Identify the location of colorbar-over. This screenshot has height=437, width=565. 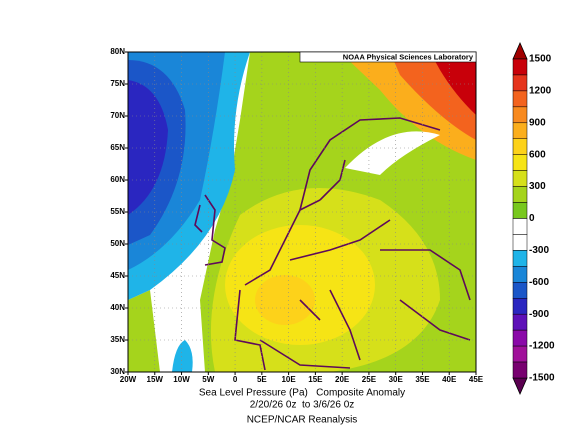
(520, 51).